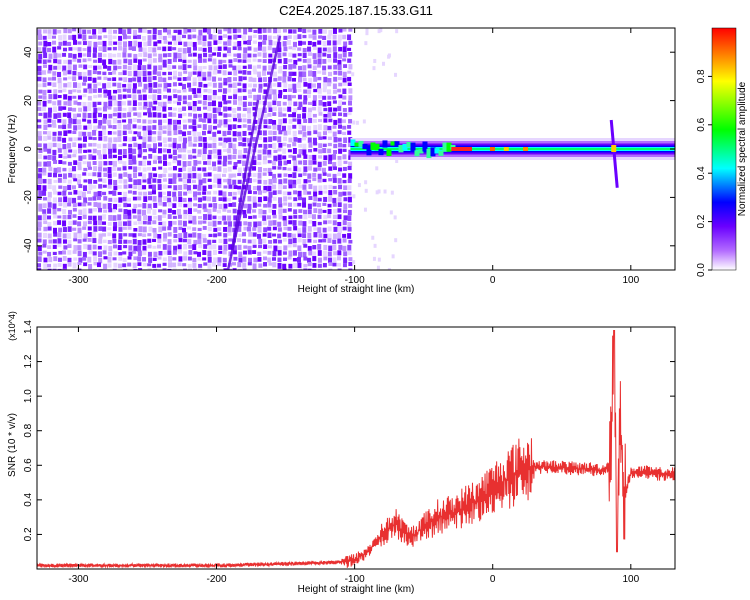 The width and height of the screenshot is (750, 600). What do you see at coordinates (28, 197) in the screenshot?
I see `y-tick-label: -20` at bounding box center [28, 197].